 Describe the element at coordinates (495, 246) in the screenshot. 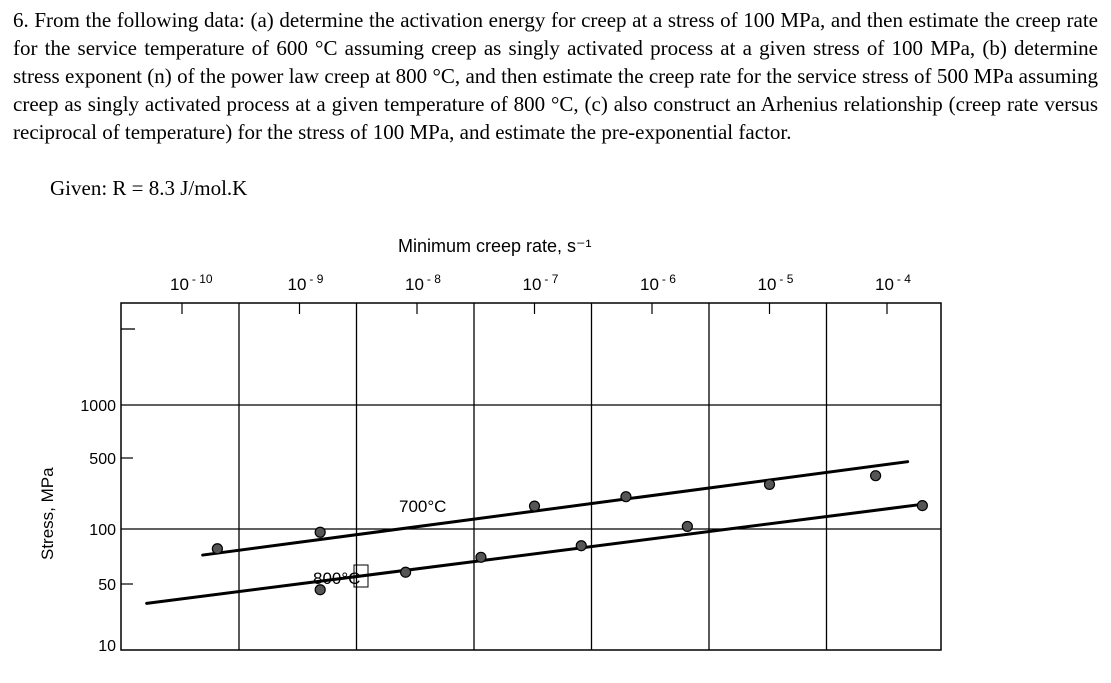

I see `chart-title: Minimum creep rate, s⁻¹` at that location.